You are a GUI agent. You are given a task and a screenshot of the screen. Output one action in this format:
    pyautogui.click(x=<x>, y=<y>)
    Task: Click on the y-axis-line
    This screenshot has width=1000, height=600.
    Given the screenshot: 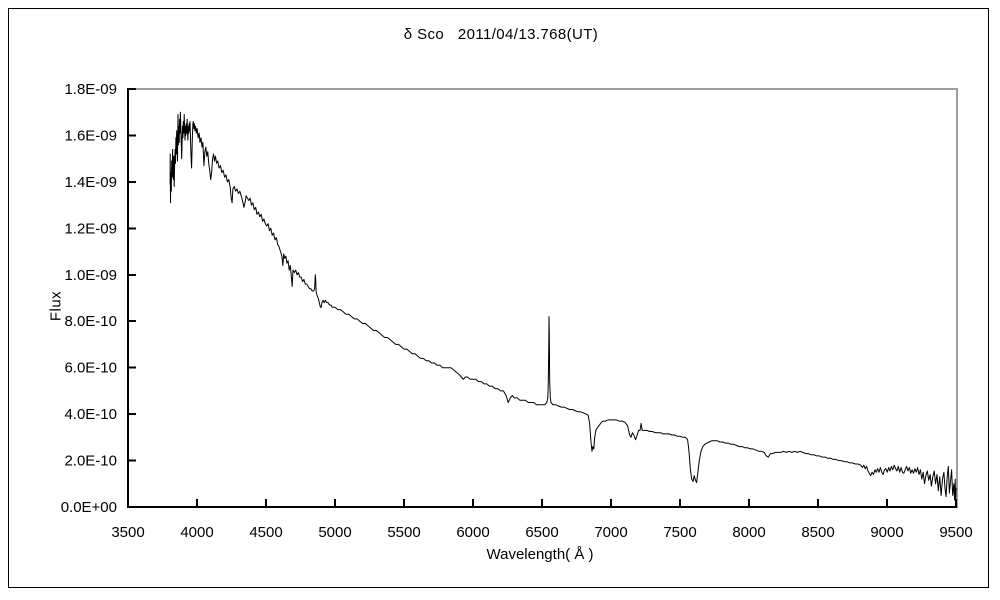 What is the action you would take?
    pyautogui.click(x=128, y=298)
    